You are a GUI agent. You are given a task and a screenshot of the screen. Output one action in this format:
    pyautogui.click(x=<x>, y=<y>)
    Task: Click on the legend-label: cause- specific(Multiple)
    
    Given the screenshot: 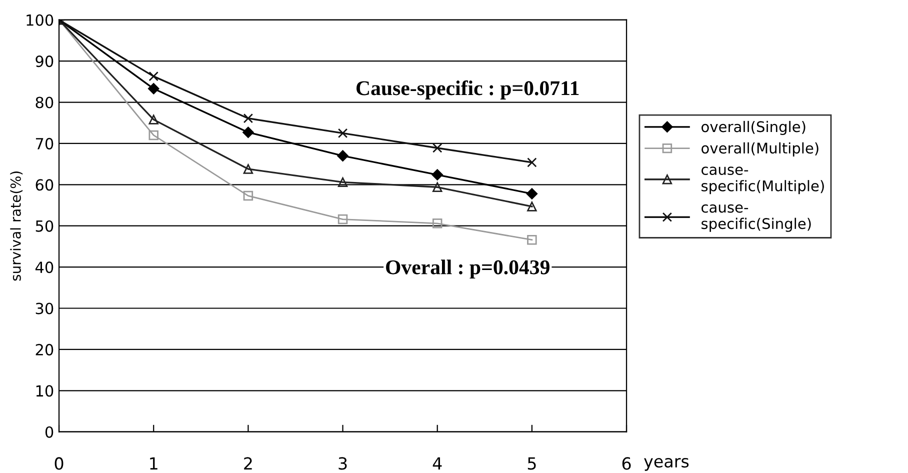 What is the action you would take?
    pyautogui.click(x=763, y=180)
    